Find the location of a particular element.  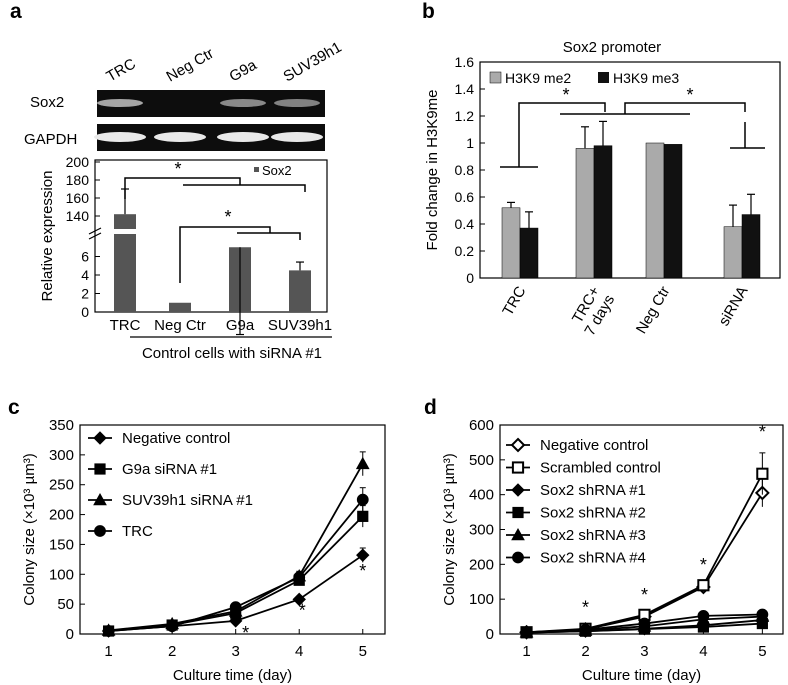

legend-label: Negative control is located at coordinates (594, 445).